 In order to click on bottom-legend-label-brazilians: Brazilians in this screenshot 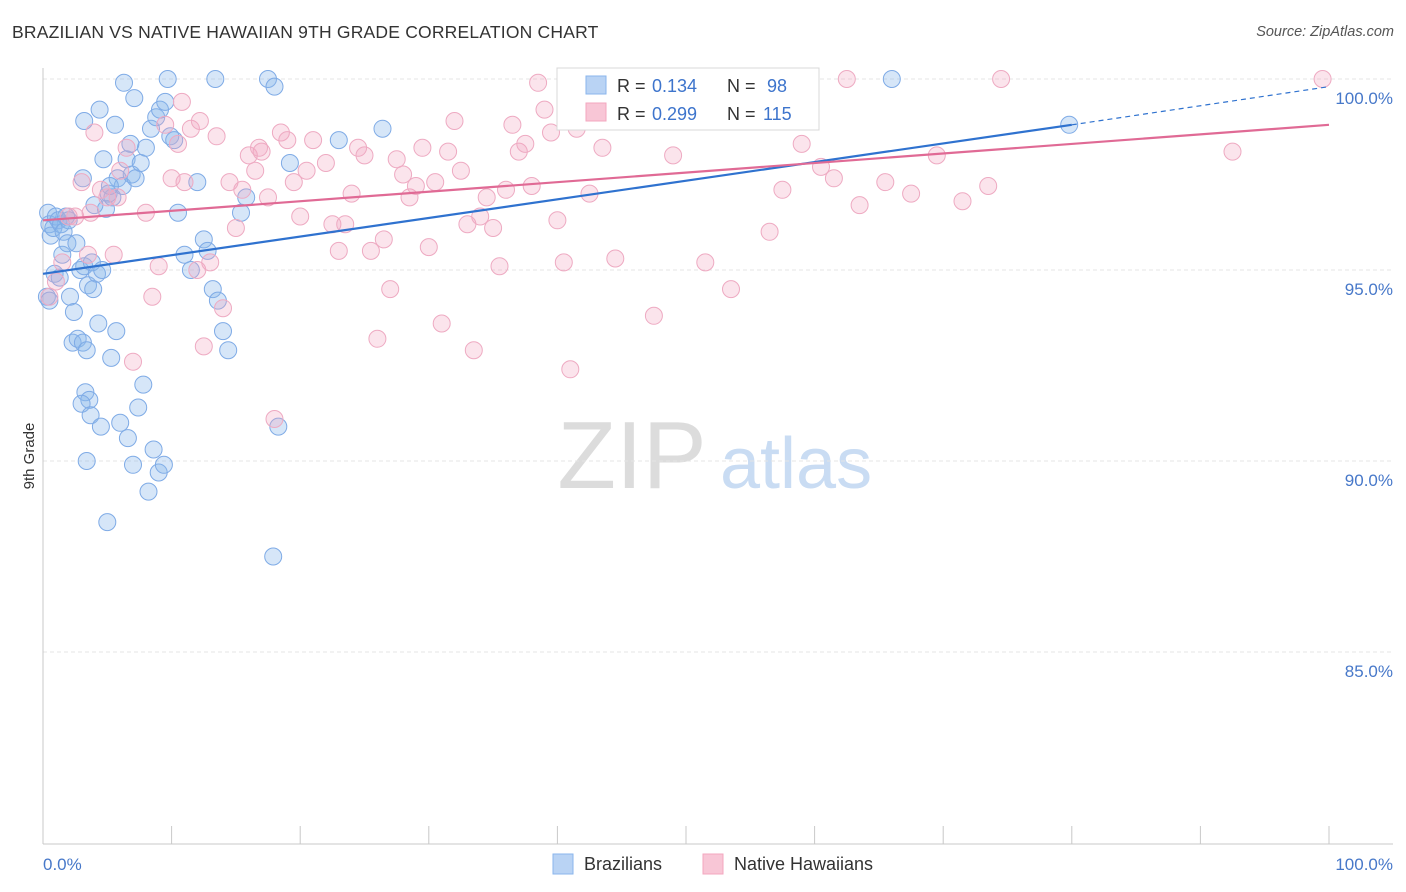, I will do `click(623, 864)`.